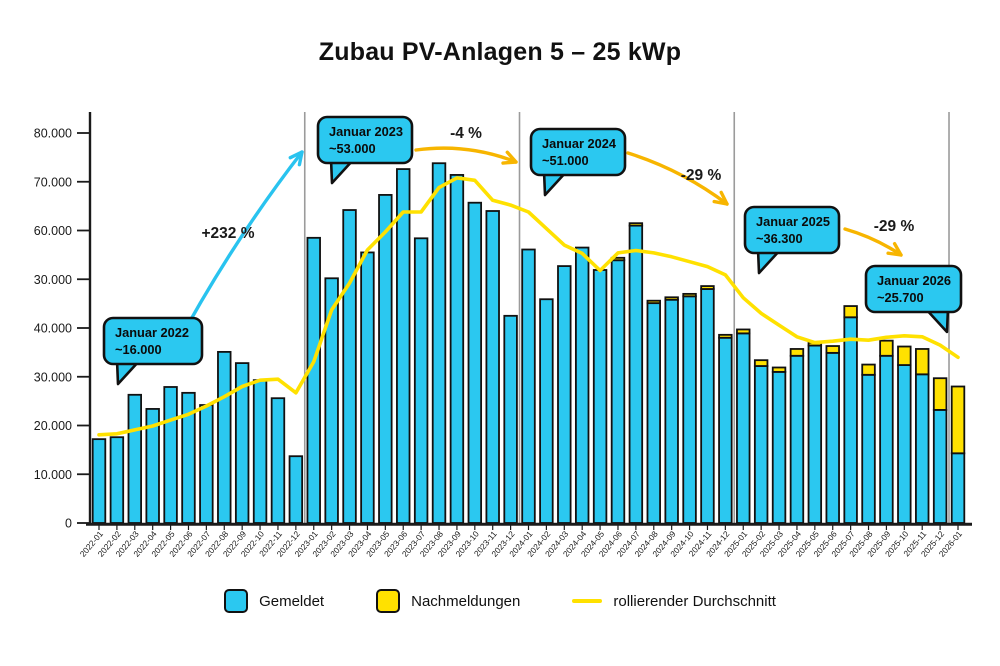 This screenshot has height=666, width=1000. I want to click on callout-januar-2026: Januar 2026 ~25.700, so click(913, 299).